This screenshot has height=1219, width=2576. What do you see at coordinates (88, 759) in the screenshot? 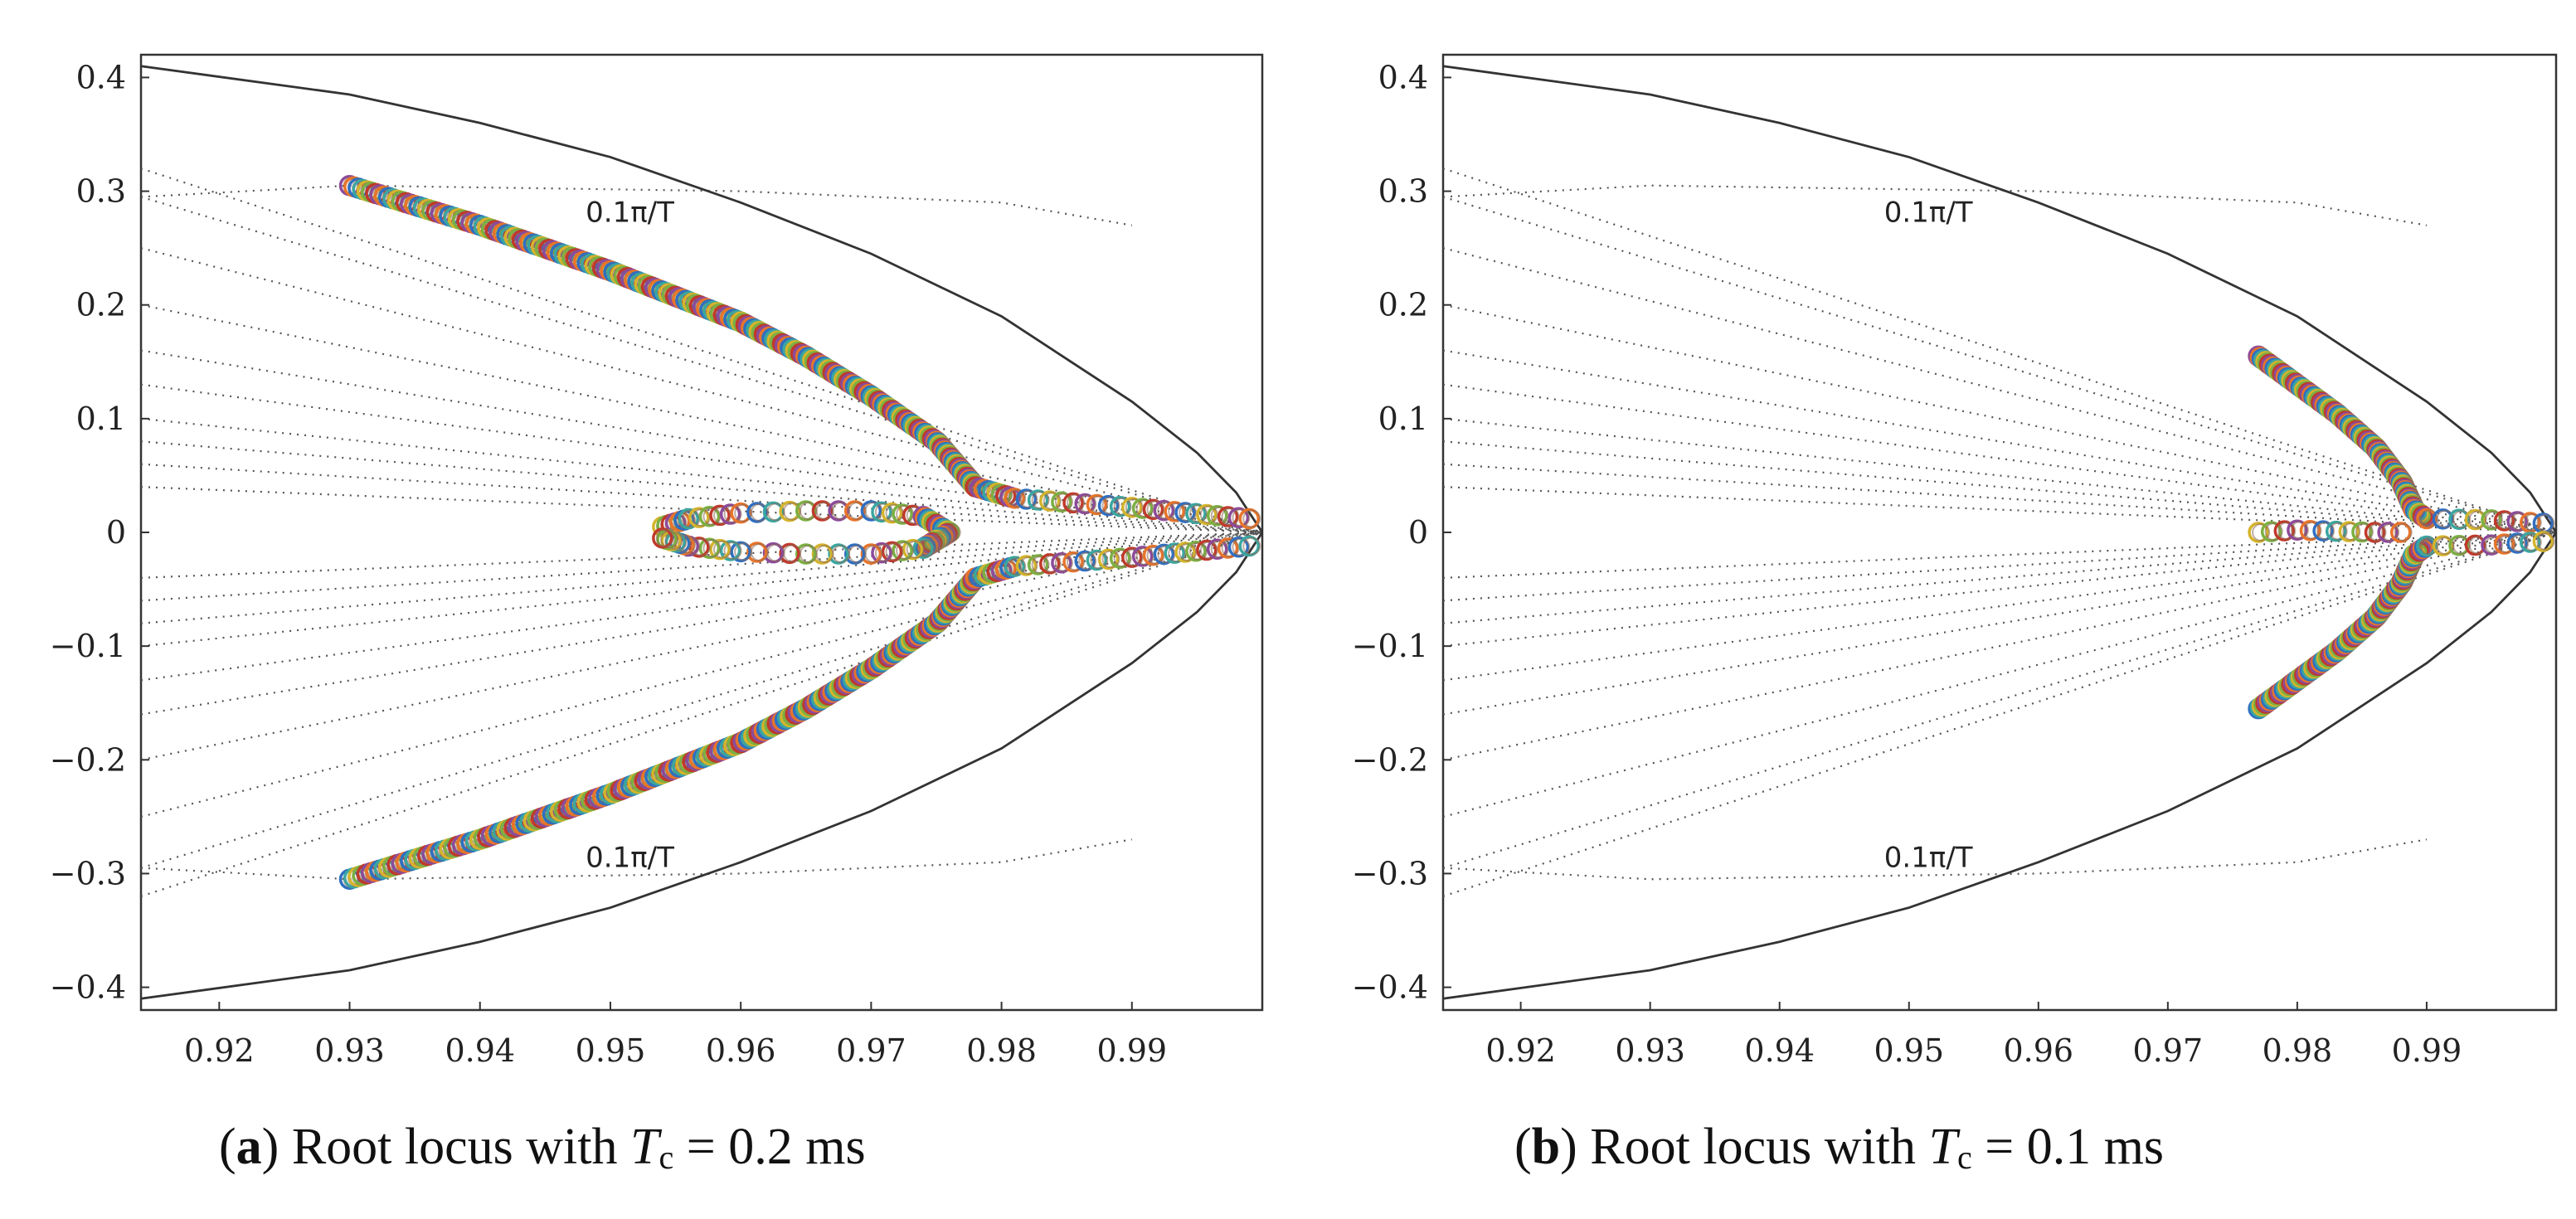
I see `y-tick-label: −0.2` at bounding box center [88, 759].